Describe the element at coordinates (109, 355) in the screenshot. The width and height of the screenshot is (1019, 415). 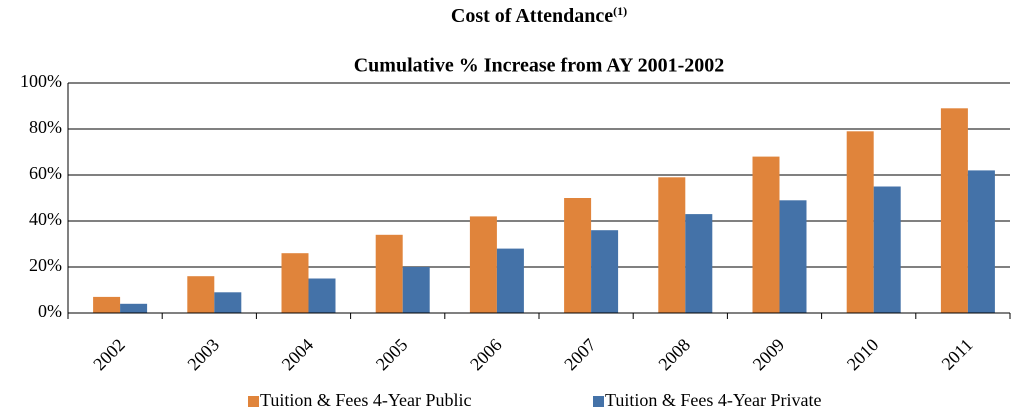
I see `x-tick-label: 2002` at that location.